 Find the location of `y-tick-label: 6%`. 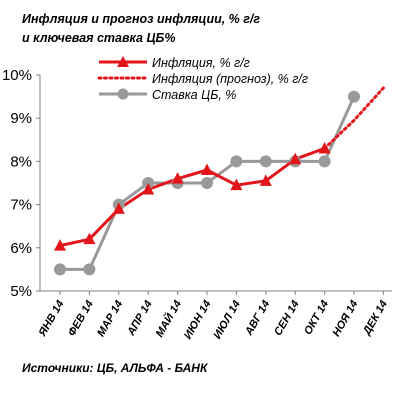

y-tick-label: 6% is located at coordinates (21, 248).